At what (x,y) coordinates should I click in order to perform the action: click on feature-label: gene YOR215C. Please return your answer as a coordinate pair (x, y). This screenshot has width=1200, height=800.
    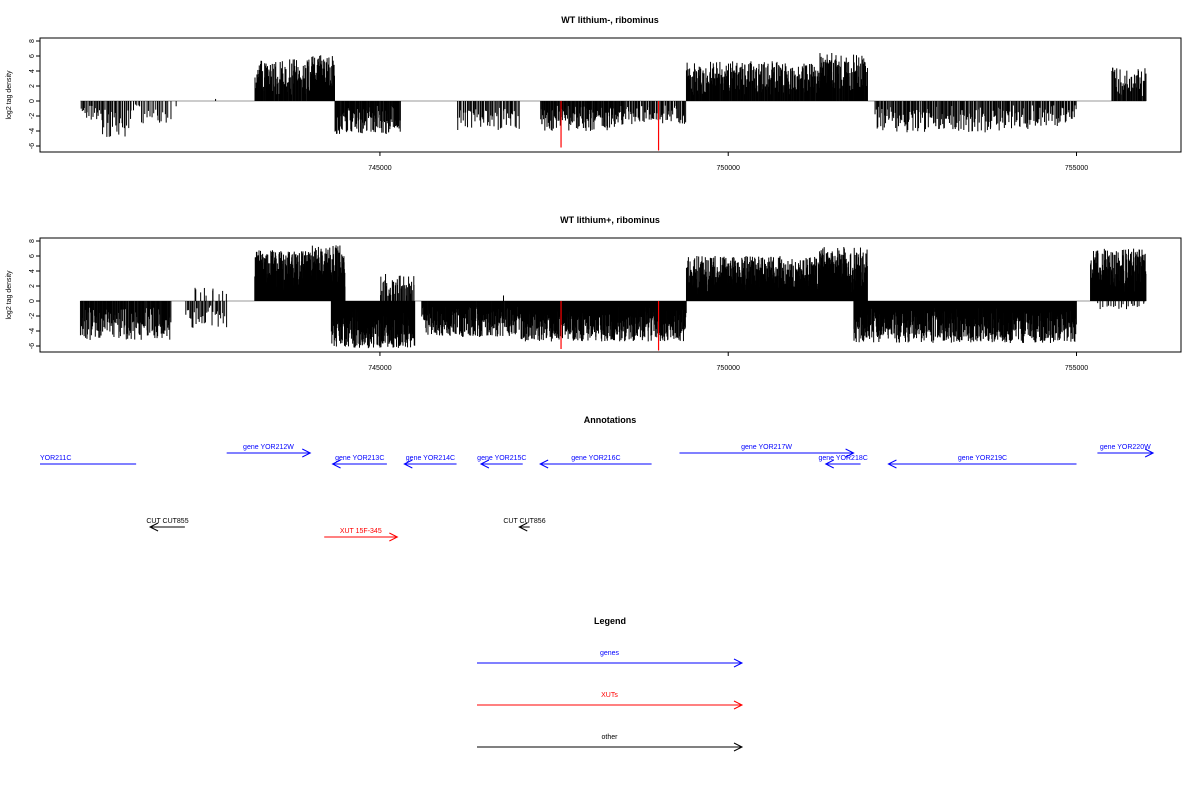
    Looking at the image, I should click on (501, 458).